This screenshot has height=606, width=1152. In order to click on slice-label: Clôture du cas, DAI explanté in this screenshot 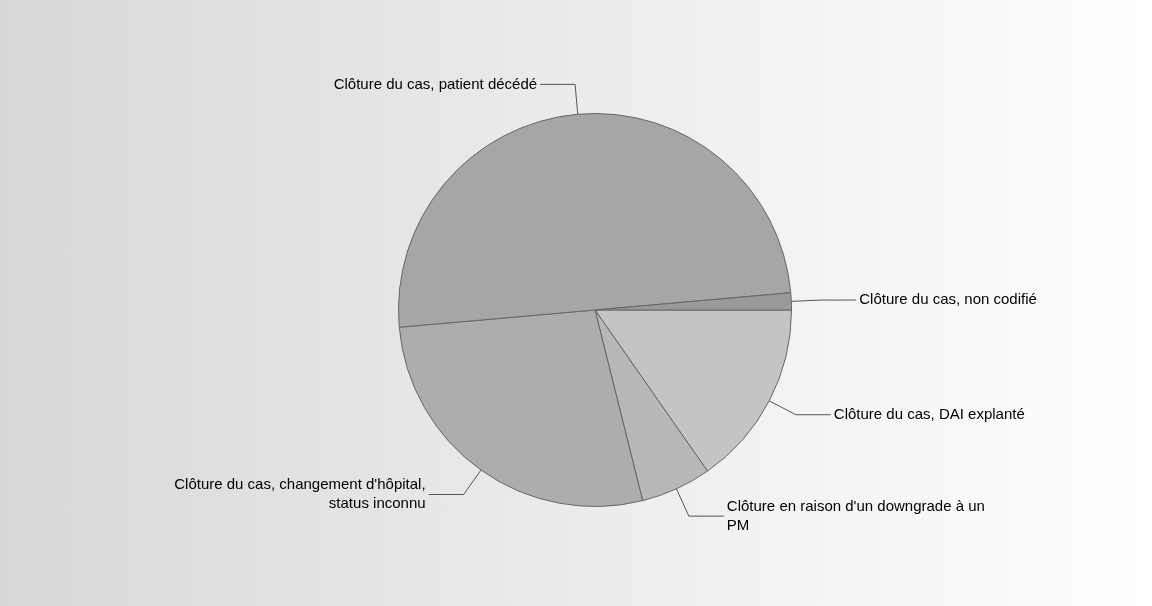, I will do `click(929, 413)`.